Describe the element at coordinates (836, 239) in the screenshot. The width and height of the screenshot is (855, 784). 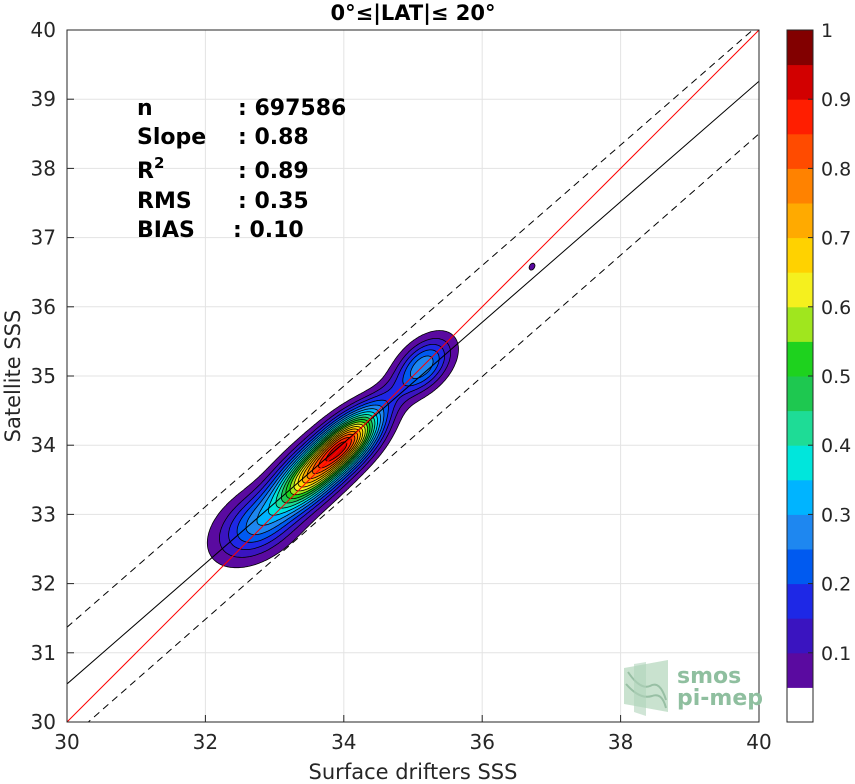
I see `colorbar-tick-label: 0.7` at that location.